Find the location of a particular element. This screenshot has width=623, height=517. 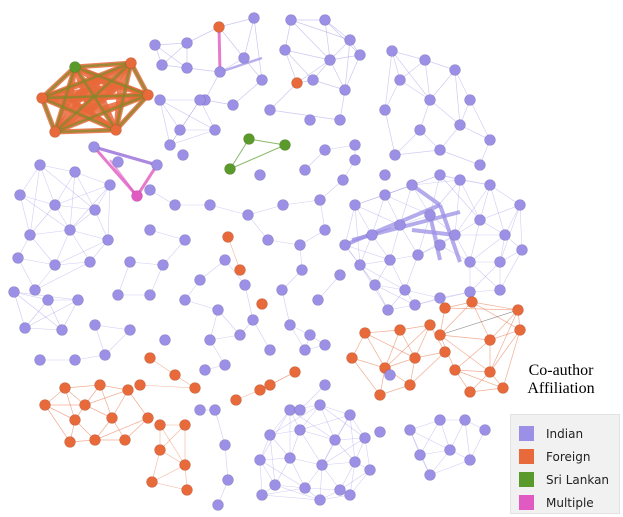

node-sri-lankan is located at coordinates (249, 139).